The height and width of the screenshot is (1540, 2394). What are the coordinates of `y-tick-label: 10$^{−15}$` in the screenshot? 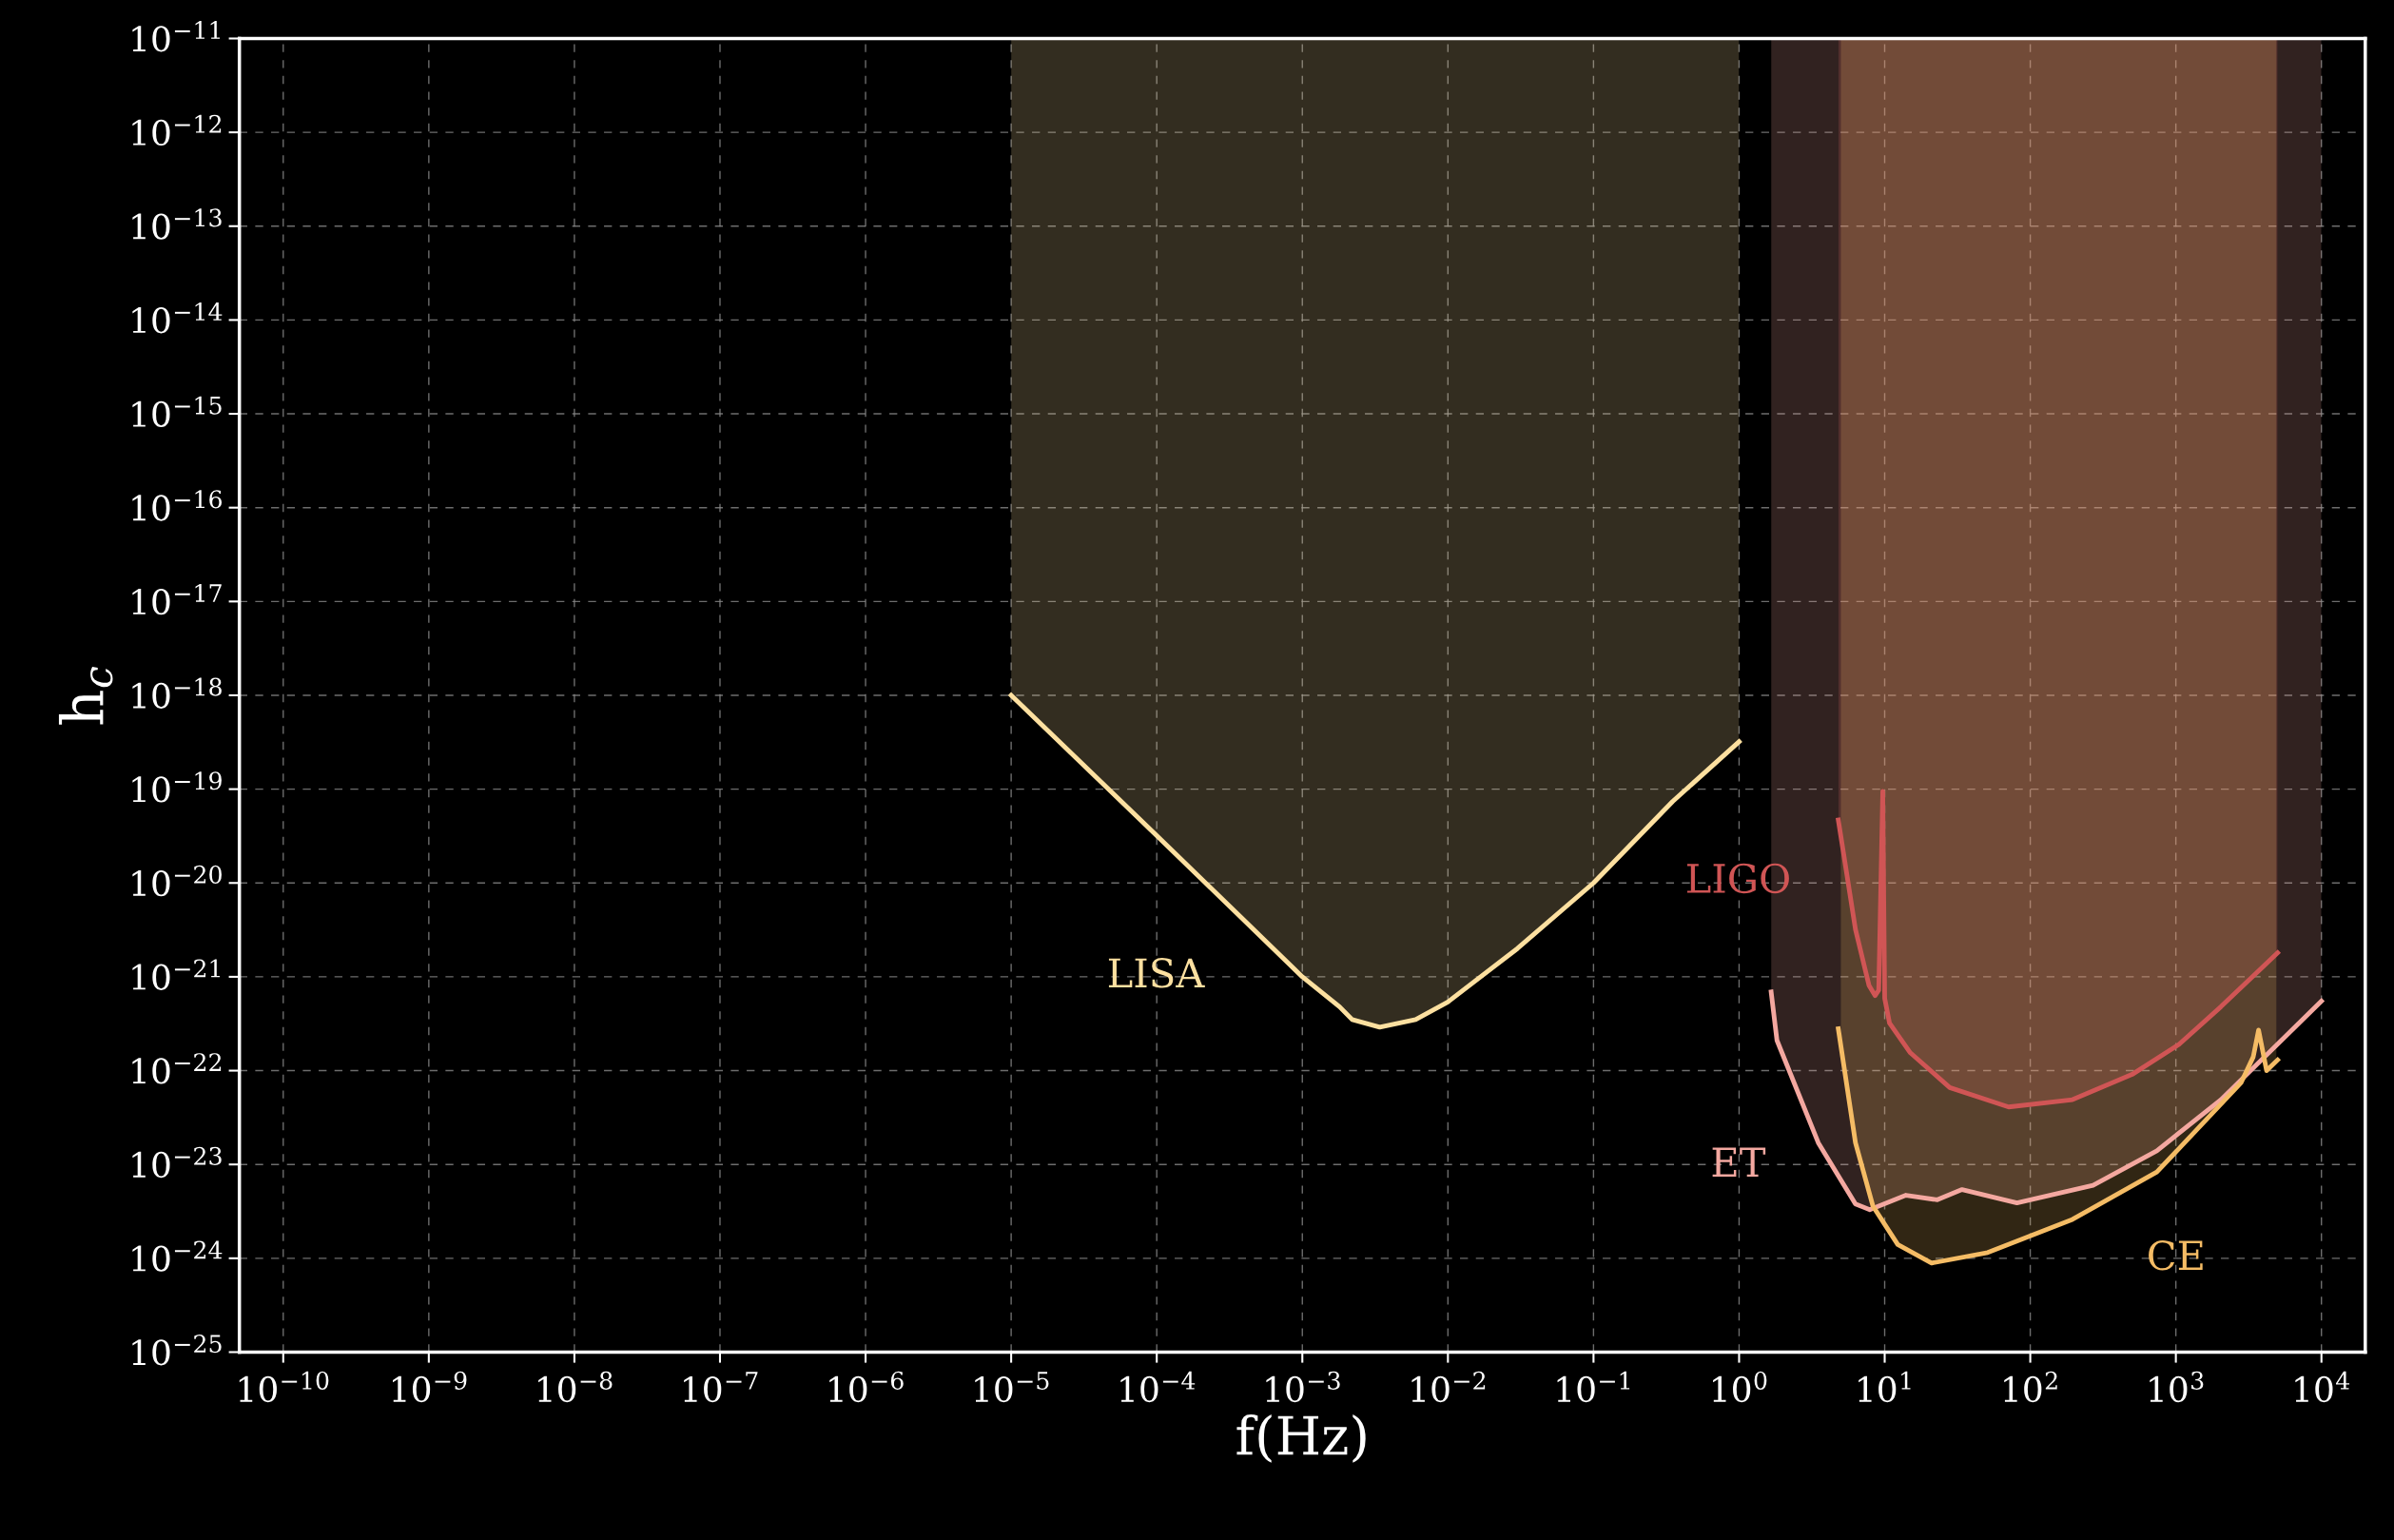 It's located at (177, 412).